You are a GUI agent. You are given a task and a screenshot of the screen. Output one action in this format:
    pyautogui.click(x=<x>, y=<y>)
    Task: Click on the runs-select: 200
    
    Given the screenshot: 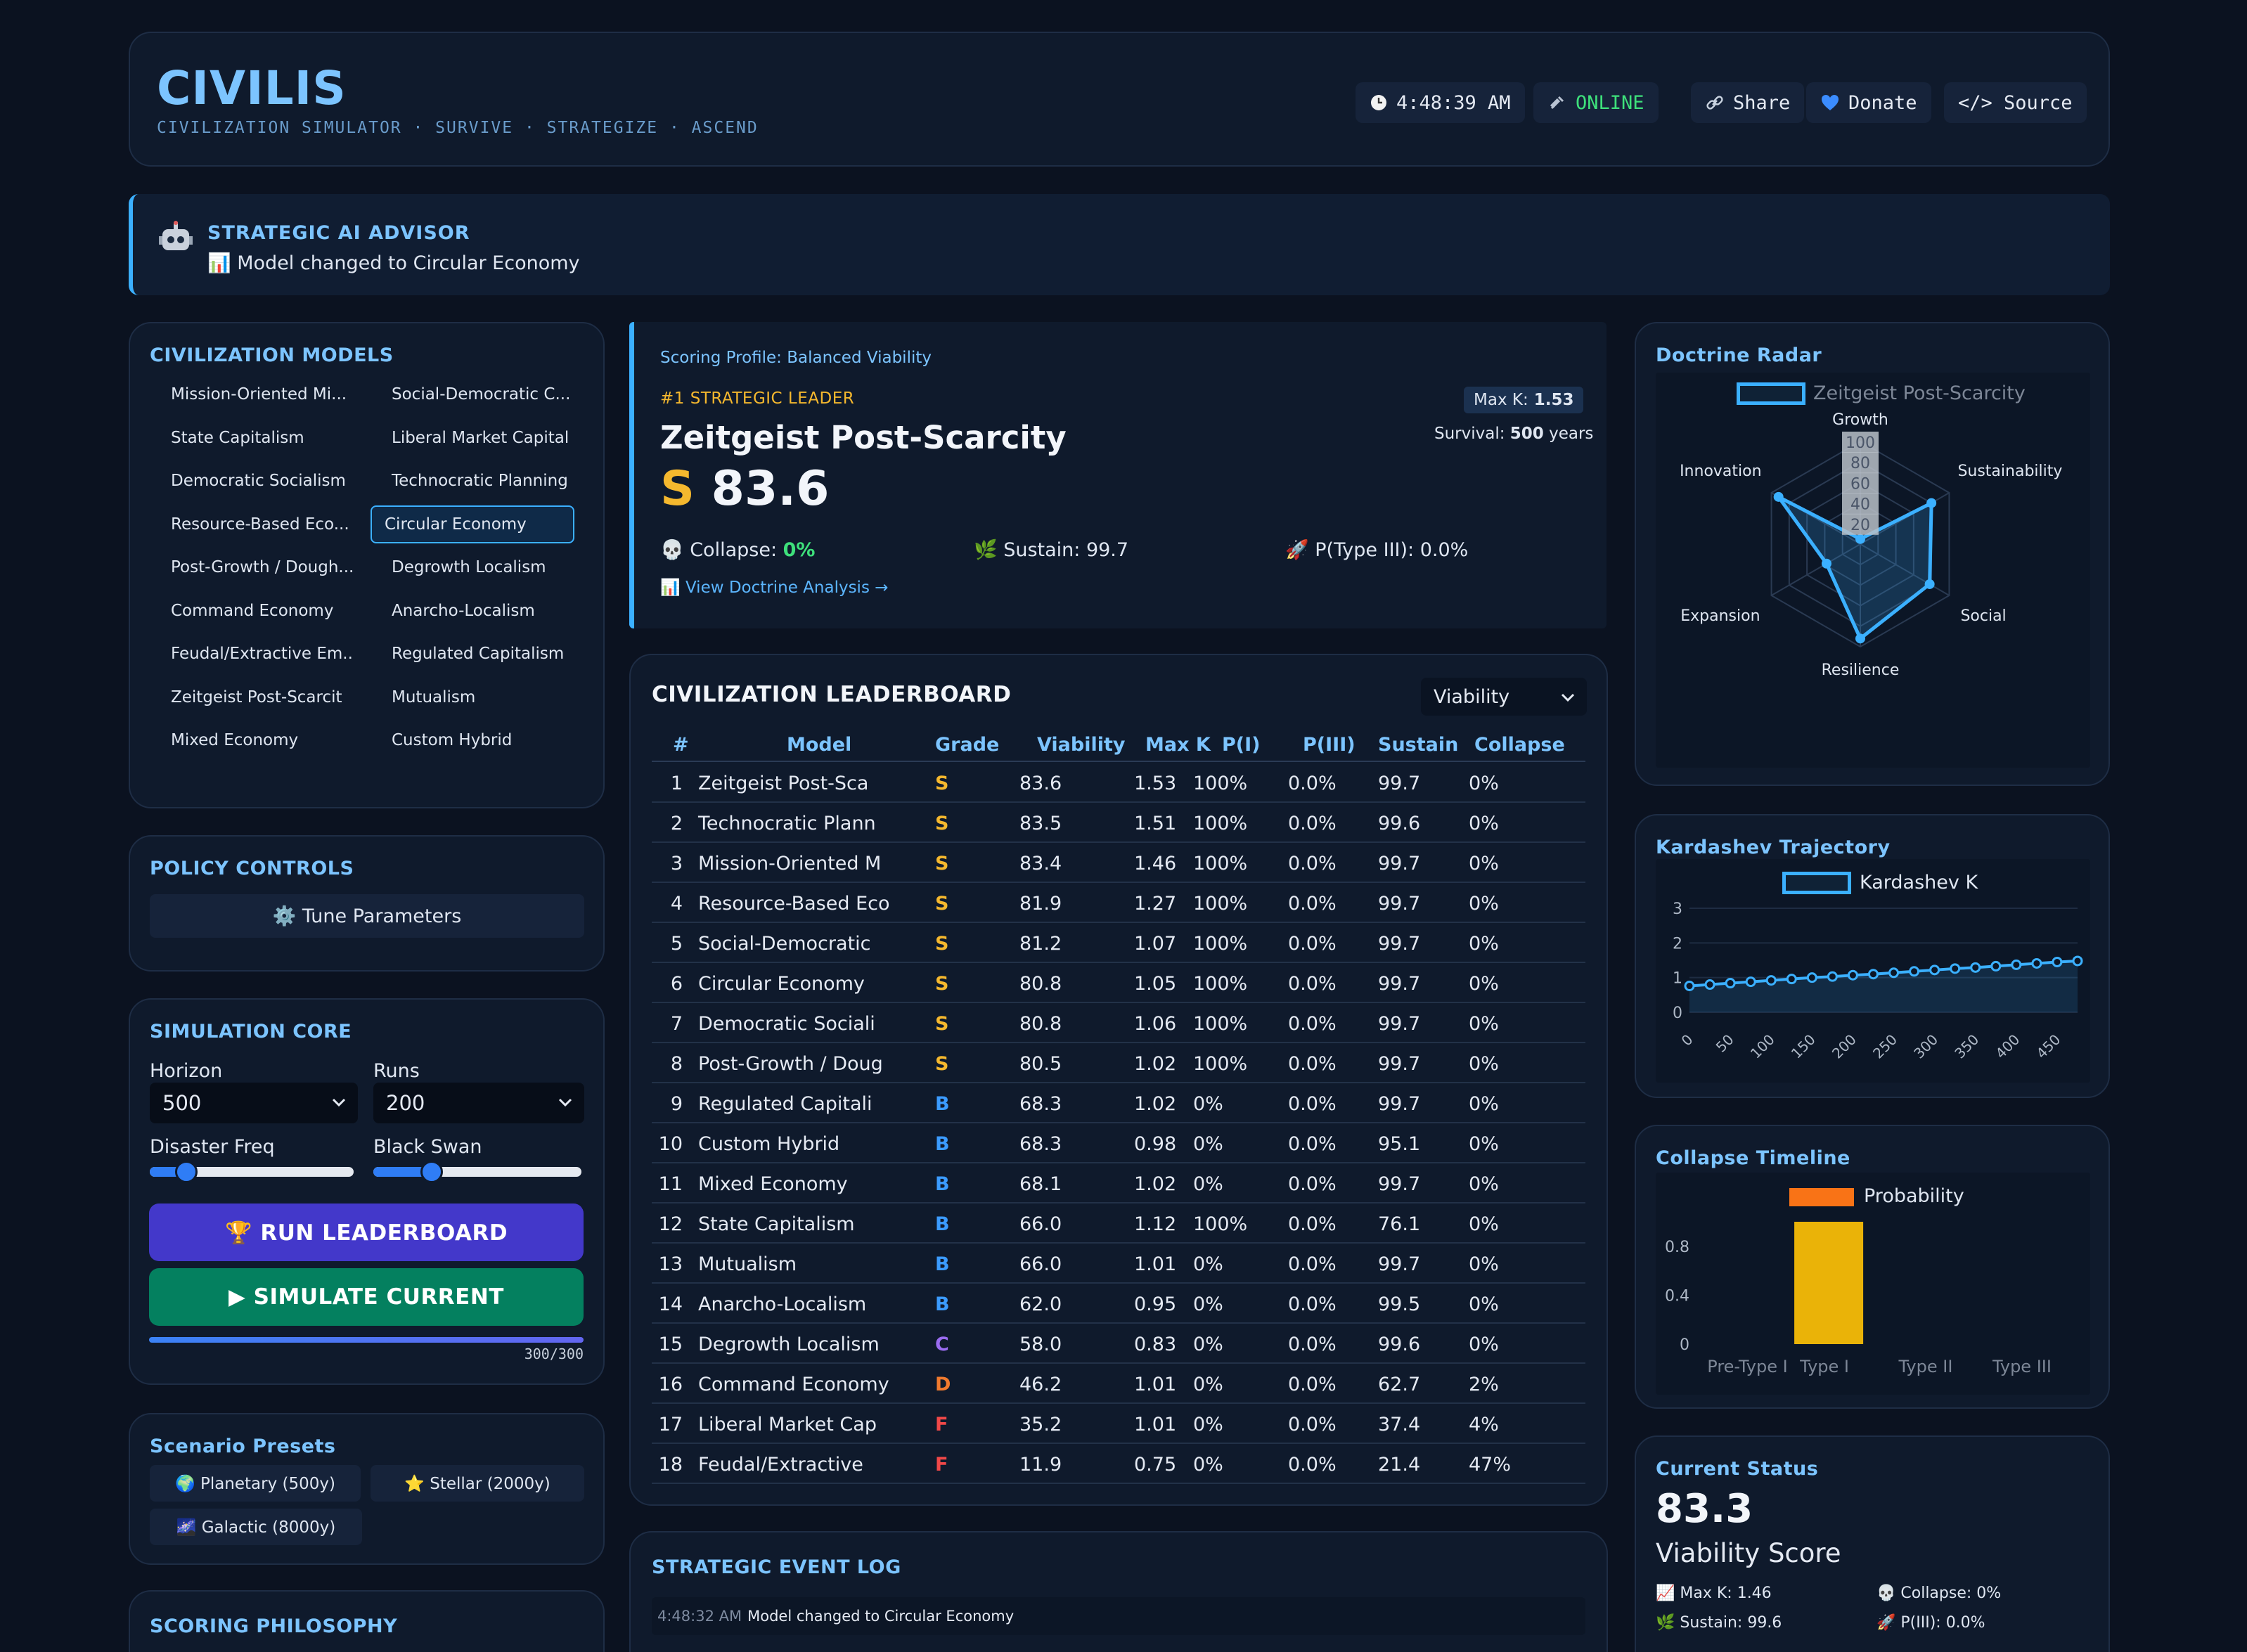 What is the action you would take?
    pyautogui.click(x=478, y=1103)
    